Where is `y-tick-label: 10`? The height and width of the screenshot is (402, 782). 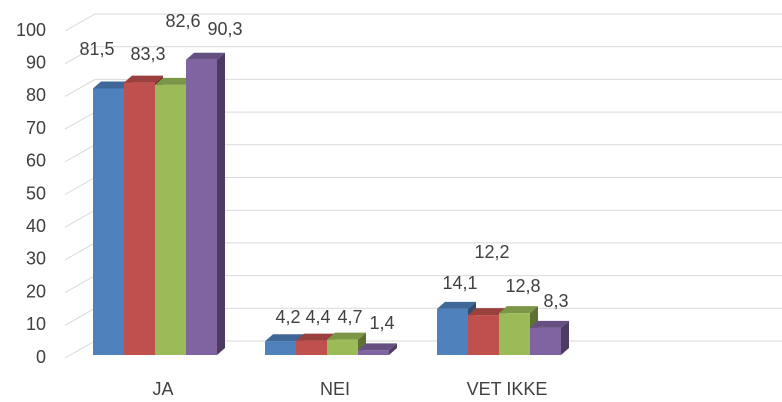
y-tick-label: 10 is located at coordinates (36, 324).